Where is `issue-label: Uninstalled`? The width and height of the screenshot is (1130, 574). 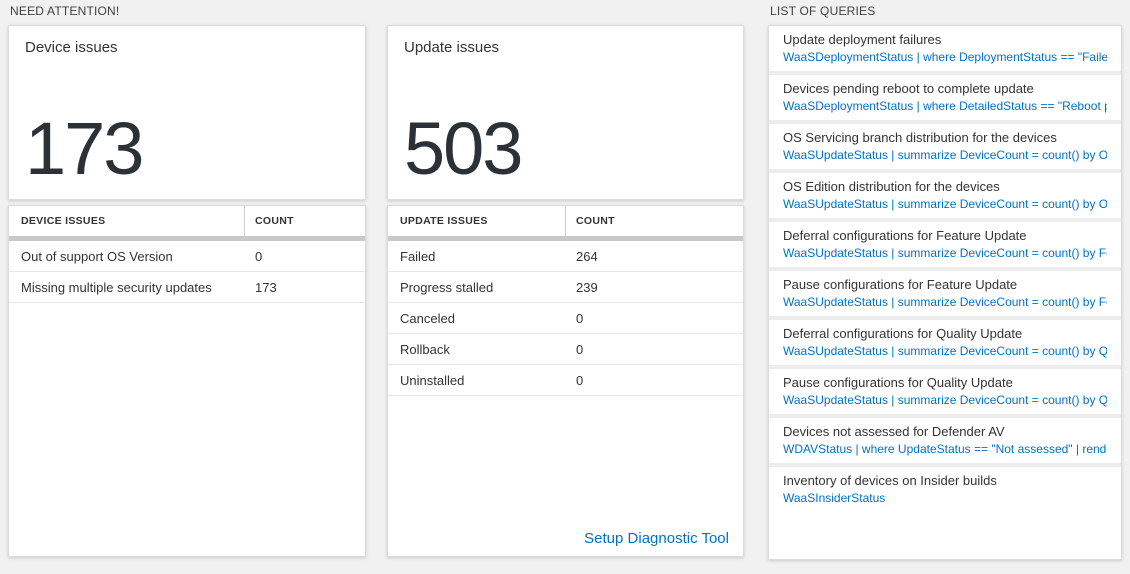
issue-label: Uninstalled is located at coordinates (432, 380).